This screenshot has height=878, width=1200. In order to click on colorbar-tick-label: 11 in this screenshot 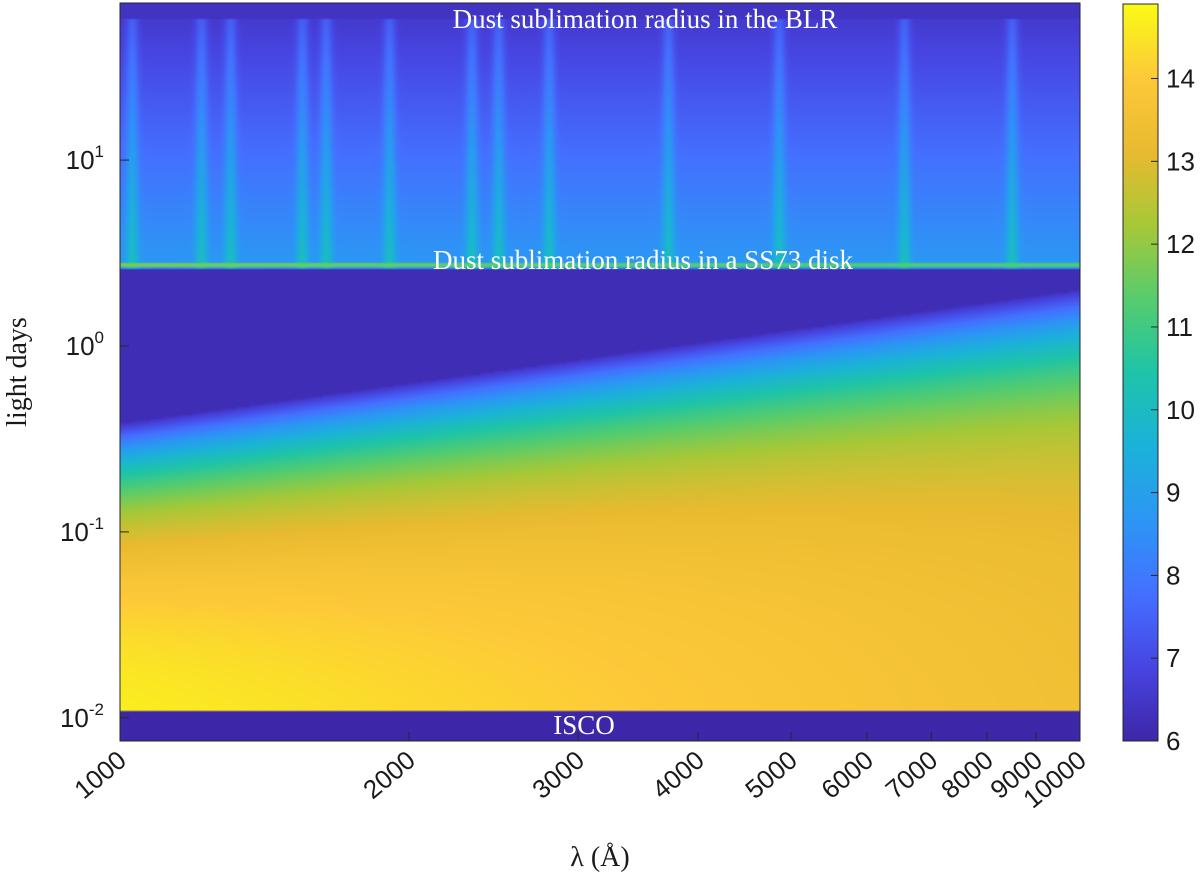, I will do `click(1179, 327)`.